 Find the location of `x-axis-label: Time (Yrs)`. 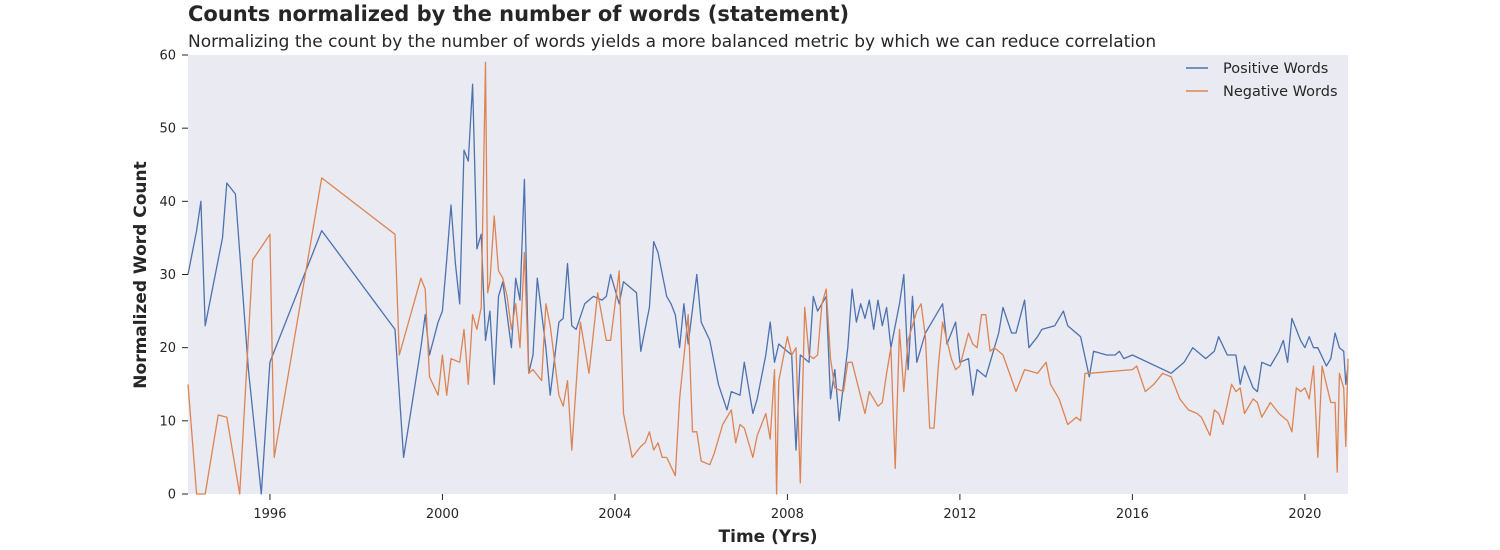

x-axis-label: Time (Yrs) is located at coordinates (768, 537).